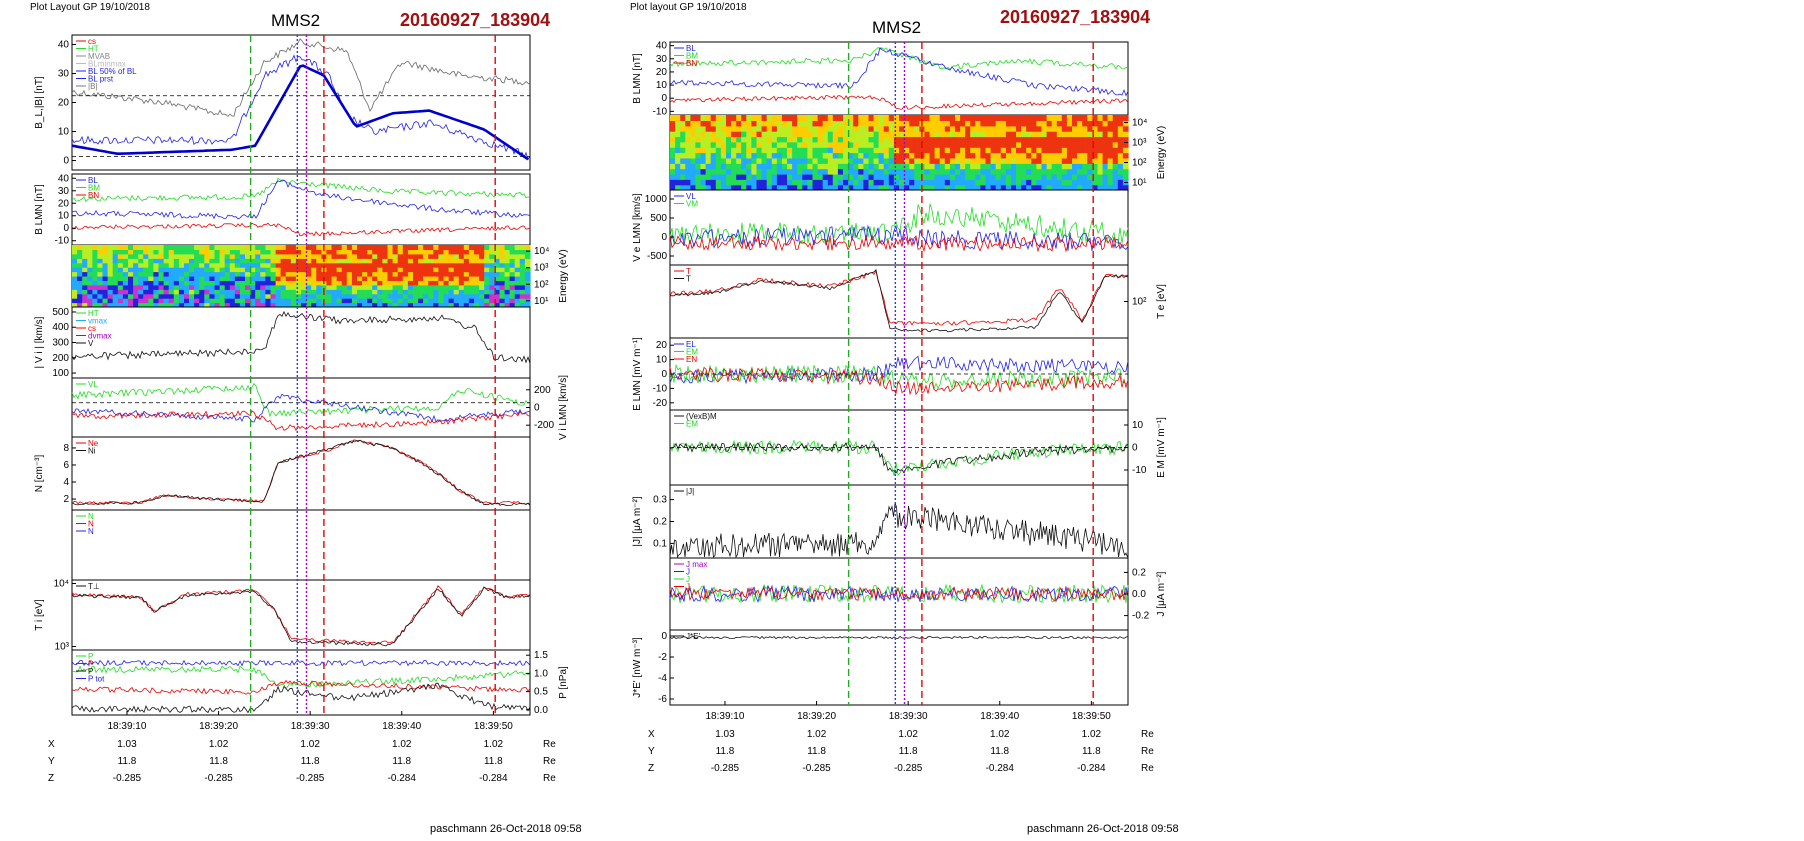 This screenshot has height=841, width=1804. What do you see at coordinates (817, 734) in the screenshot?
I see `orbit-value: 1.02` at bounding box center [817, 734].